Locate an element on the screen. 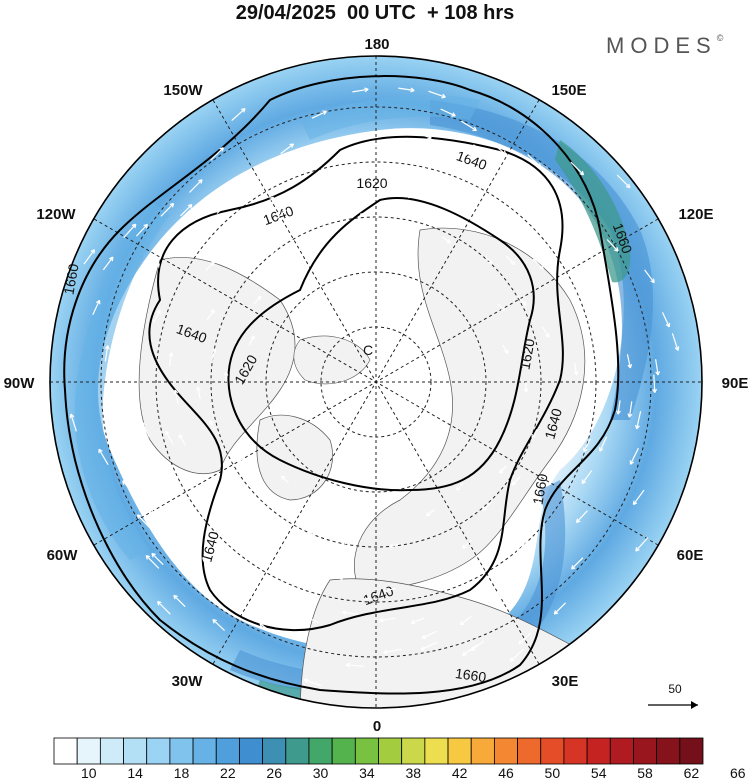  wind-scale-arrowhead-icon is located at coordinates (694, 705).